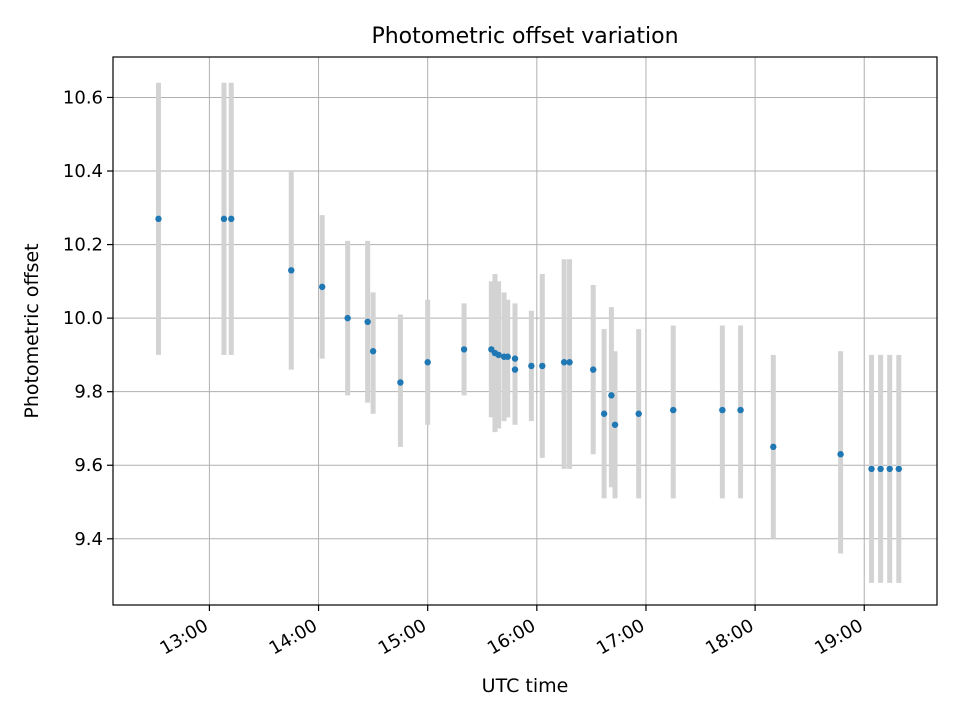 The image size is (960, 720). I want to click on y-tick-label: 10.0, so click(83, 318).